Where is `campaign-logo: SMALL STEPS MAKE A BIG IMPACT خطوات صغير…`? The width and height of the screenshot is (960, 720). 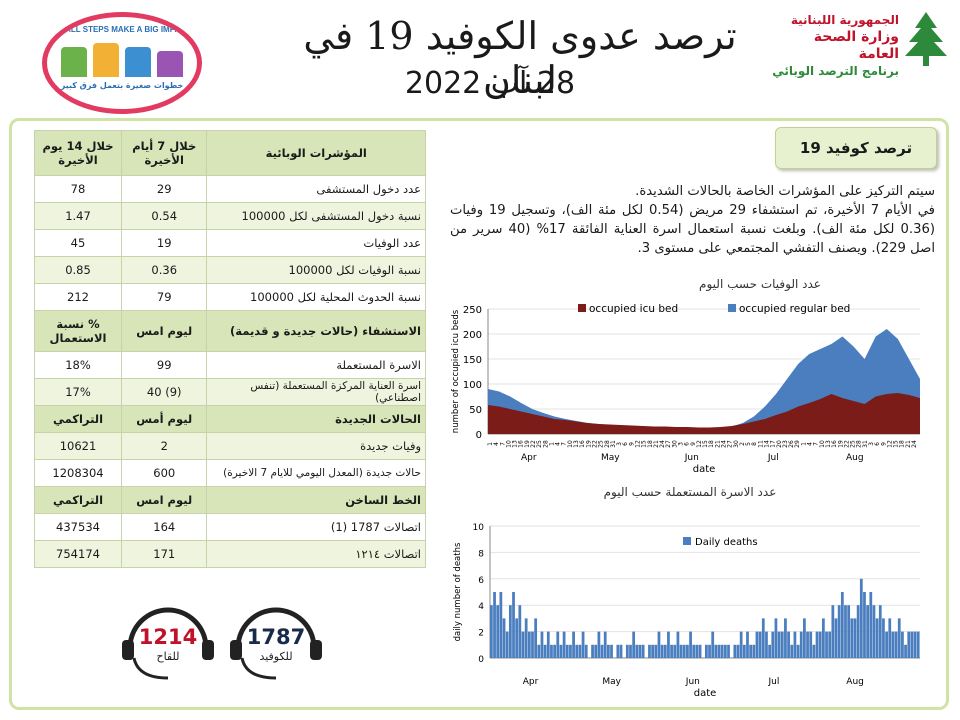
campaign-logo: SMALL STEPS MAKE A BIG IMPACT خطوات صغير… is located at coordinates (122, 63).